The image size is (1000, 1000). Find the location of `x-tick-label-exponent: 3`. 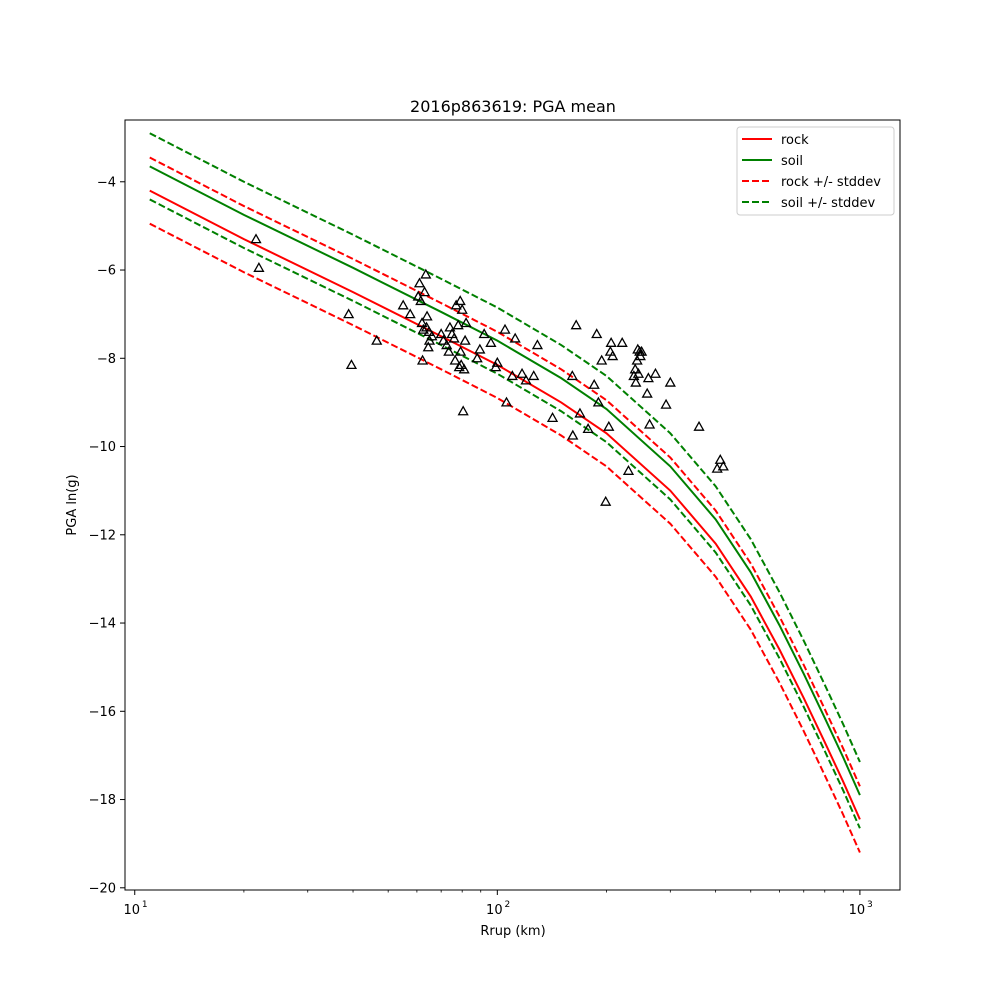

x-tick-label-exponent: 3 is located at coordinates (870, 905).